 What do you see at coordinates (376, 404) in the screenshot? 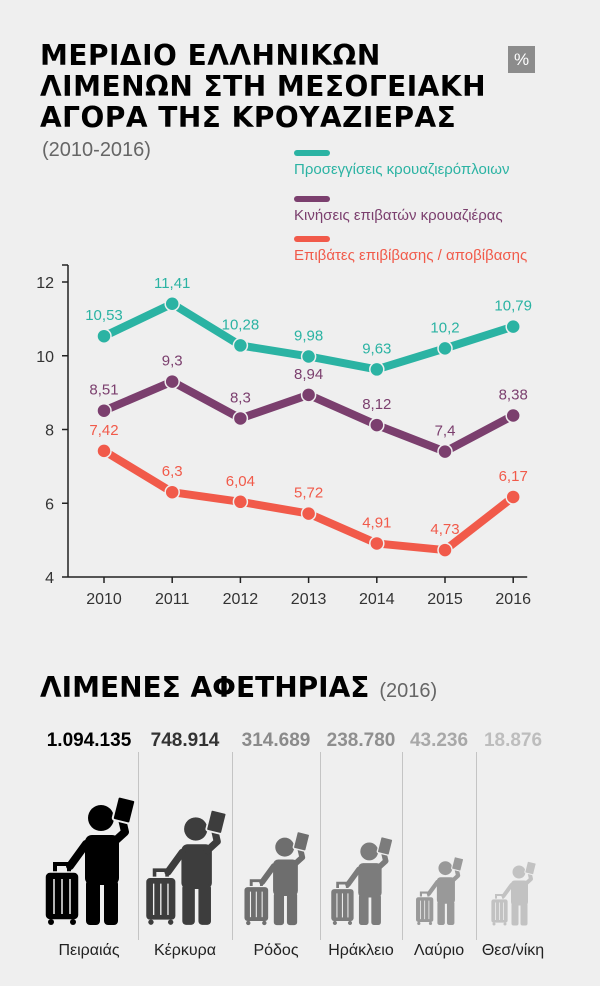
I see `data-label: 8,12` at bounding box center [376, 404].